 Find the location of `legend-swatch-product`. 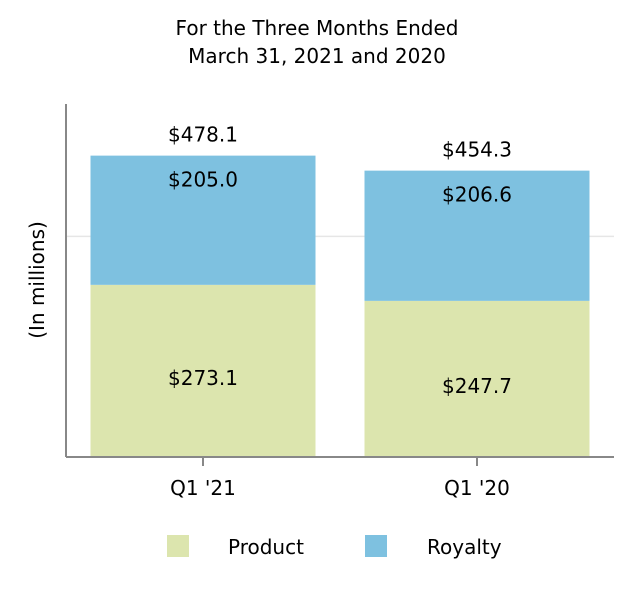

legend-swatch-product is located at coordinates (178, 546).